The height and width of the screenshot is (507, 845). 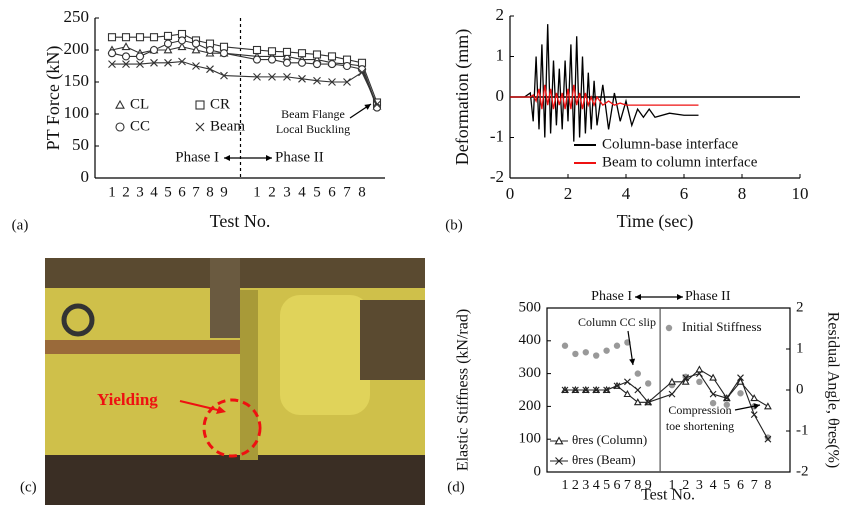 What do you see at coordinates (699, 410) in the screenshot?
I see `annotation: Compression` at bounding box center [699, 410].